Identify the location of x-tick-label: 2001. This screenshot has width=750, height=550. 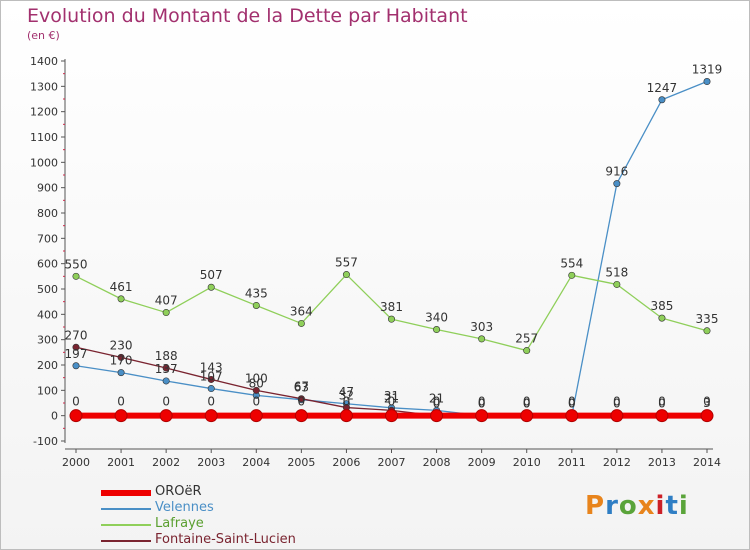
(121, 462).